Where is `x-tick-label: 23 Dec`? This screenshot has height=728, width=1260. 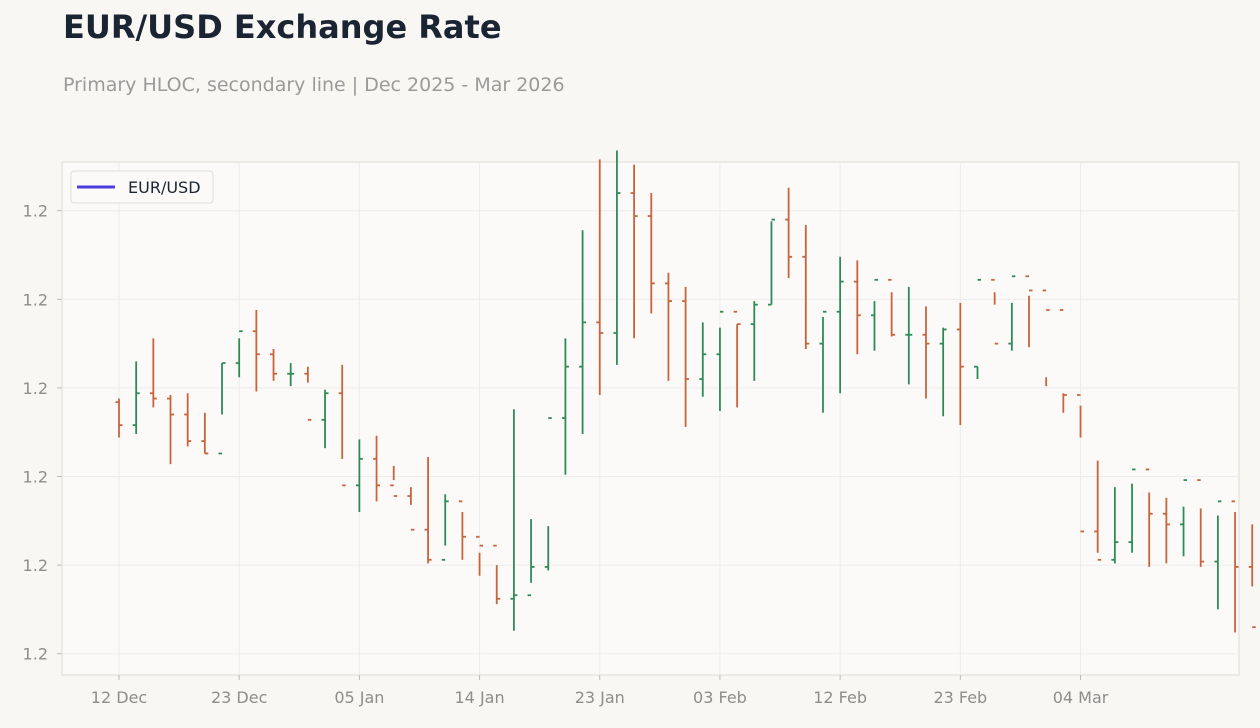 x-tick-label: 23 Dec is located at coordinates (239, 697).